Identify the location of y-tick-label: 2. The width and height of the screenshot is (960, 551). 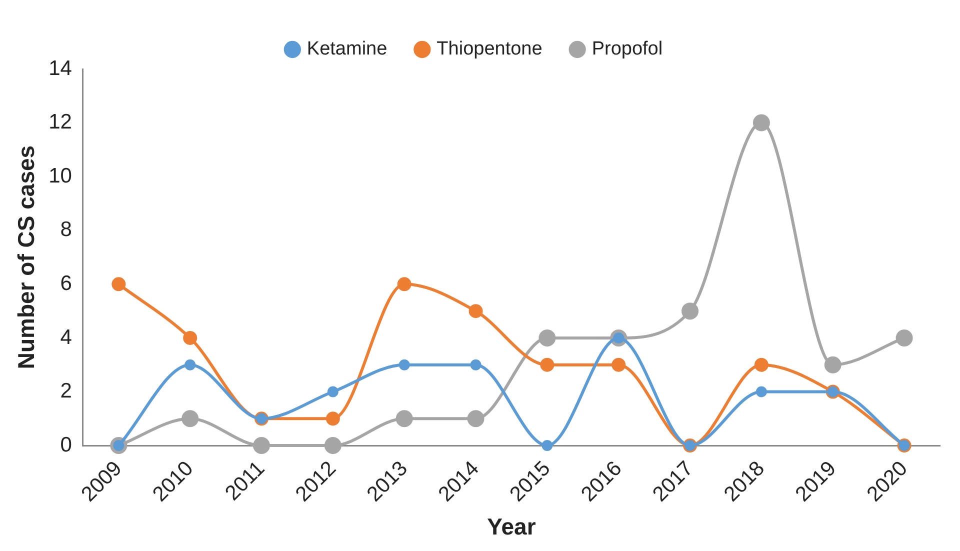
(66, 391).